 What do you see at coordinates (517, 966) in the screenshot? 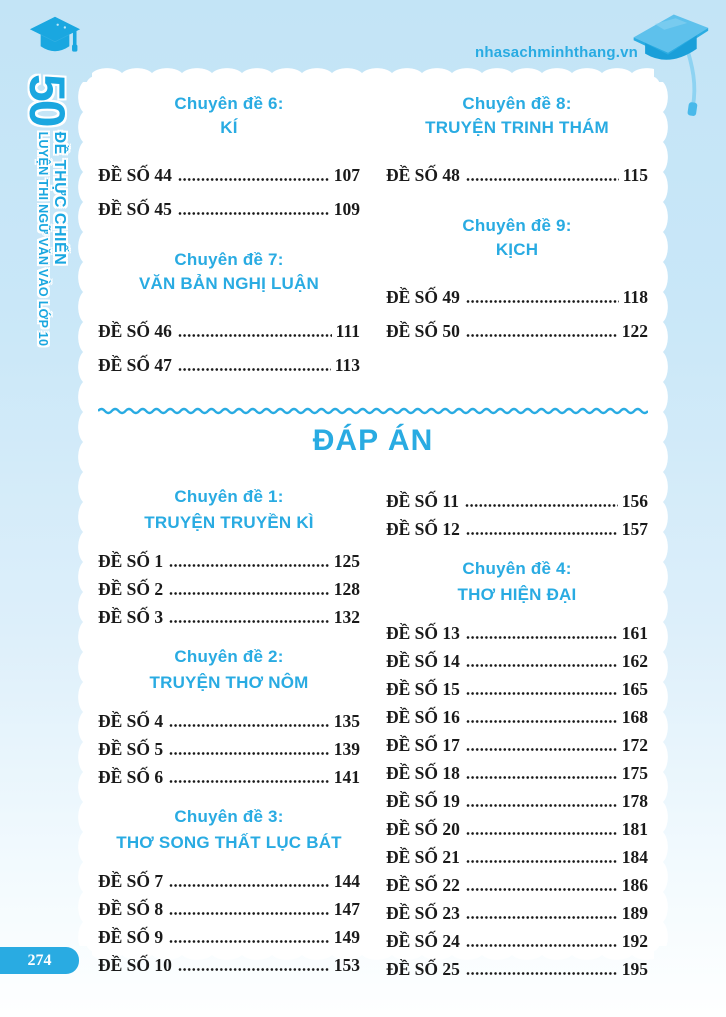
I see `toc-entry: ĐỀ SỐ 25 195` at bounding box center [517, 966].